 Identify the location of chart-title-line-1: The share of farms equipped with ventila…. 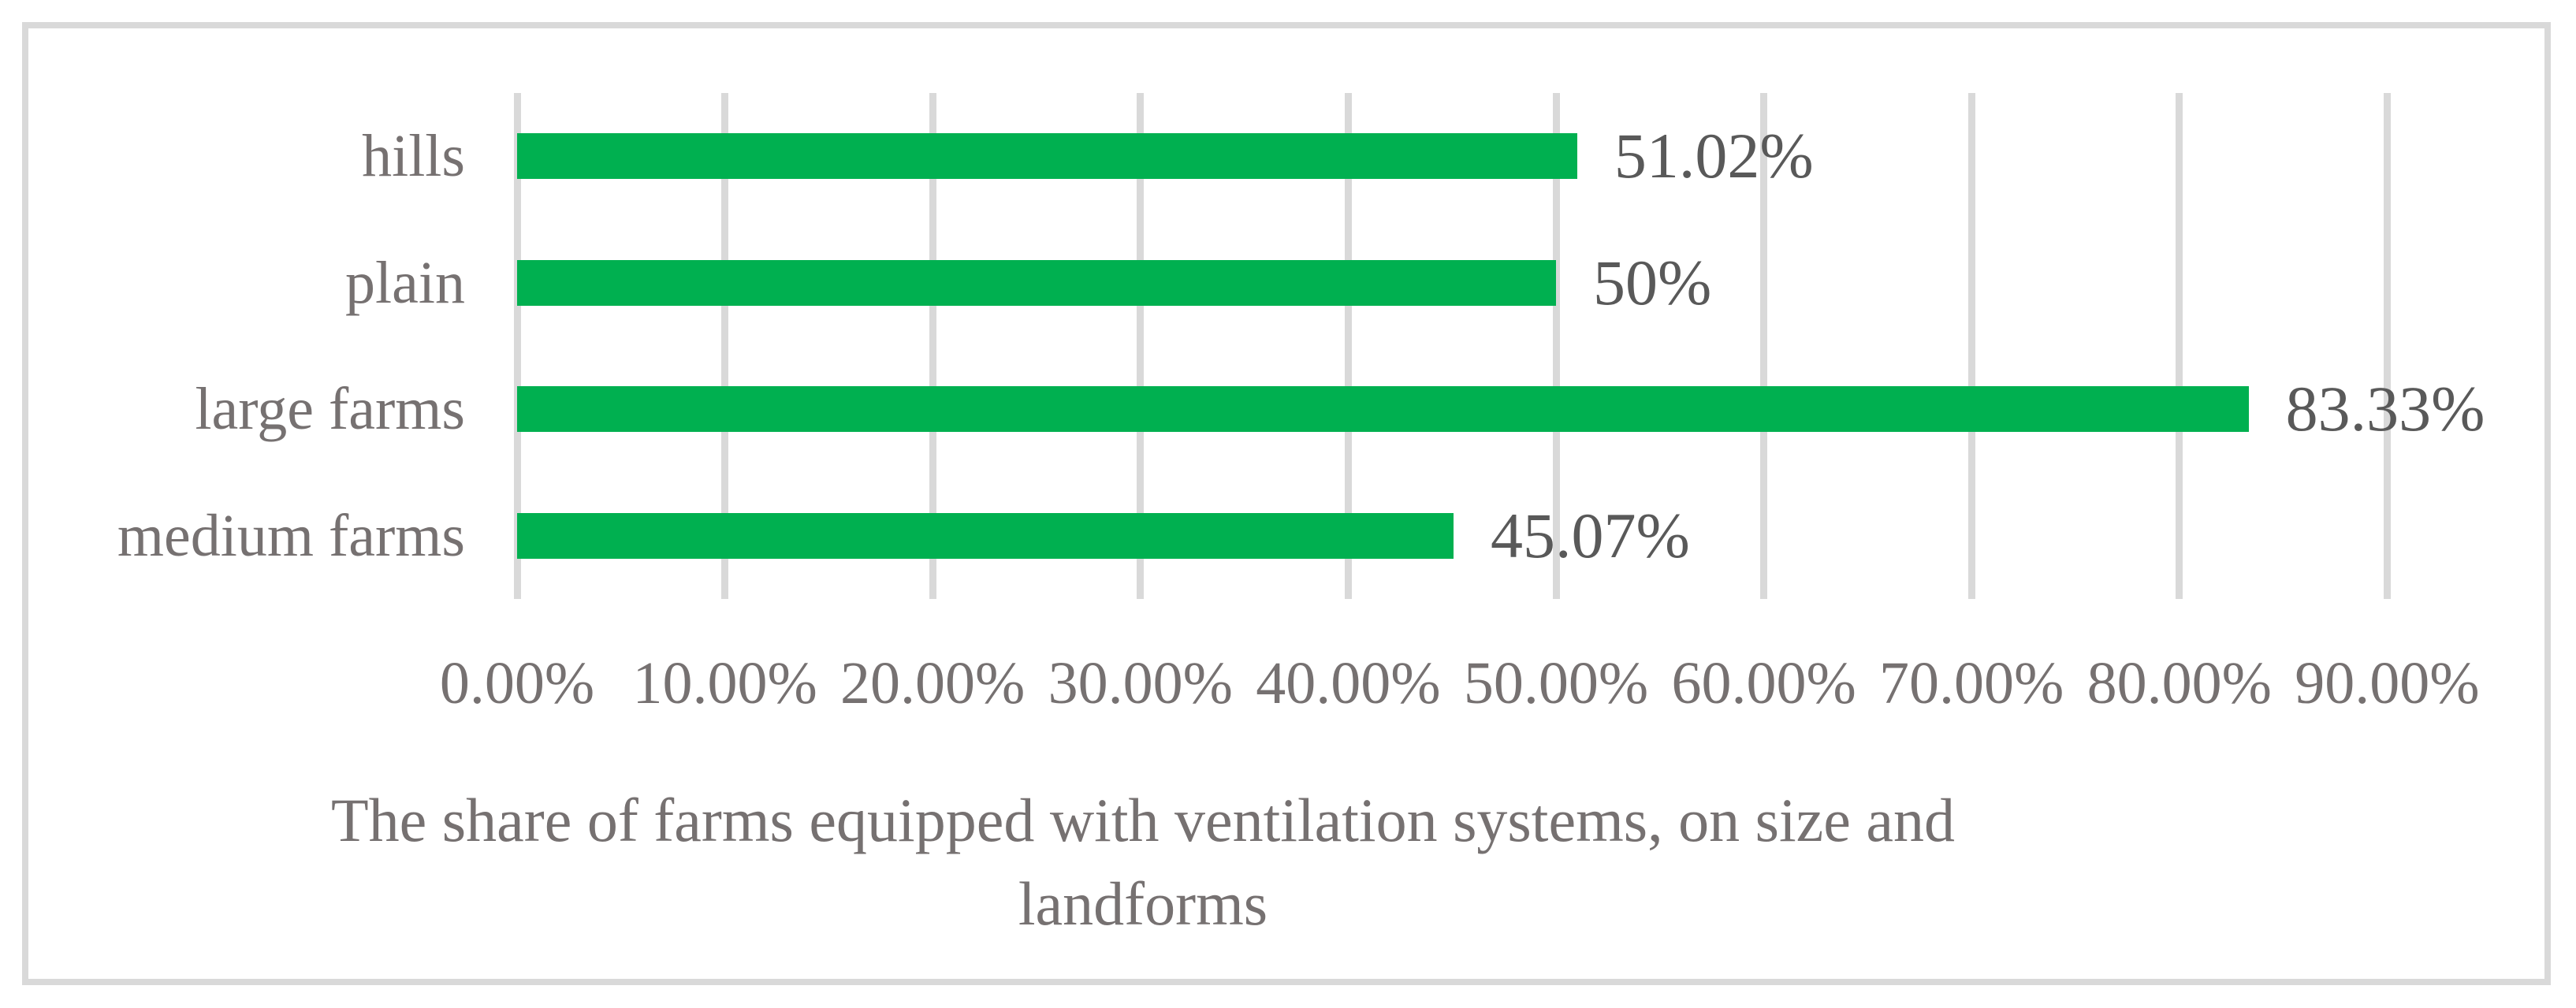
(1143, 820).